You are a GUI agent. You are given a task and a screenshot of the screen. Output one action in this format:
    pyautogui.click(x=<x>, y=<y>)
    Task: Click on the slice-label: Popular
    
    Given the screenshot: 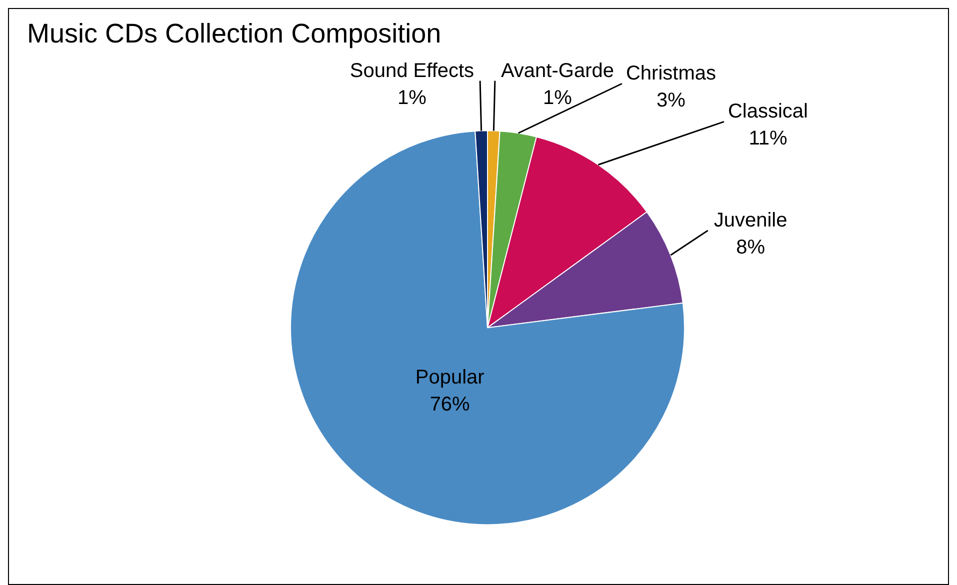 What is the action you would take?
    pyautogui.click(x=450, y=377)
    